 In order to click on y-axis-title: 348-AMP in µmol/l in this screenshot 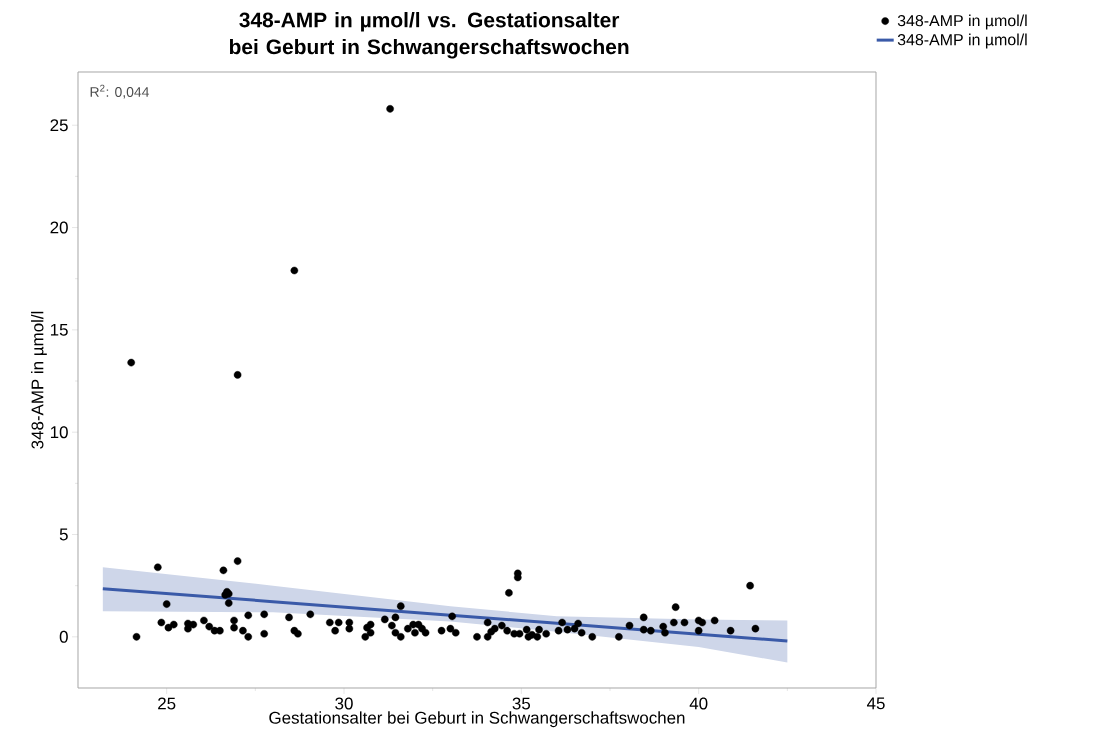, I will do `click(39, 380)`.